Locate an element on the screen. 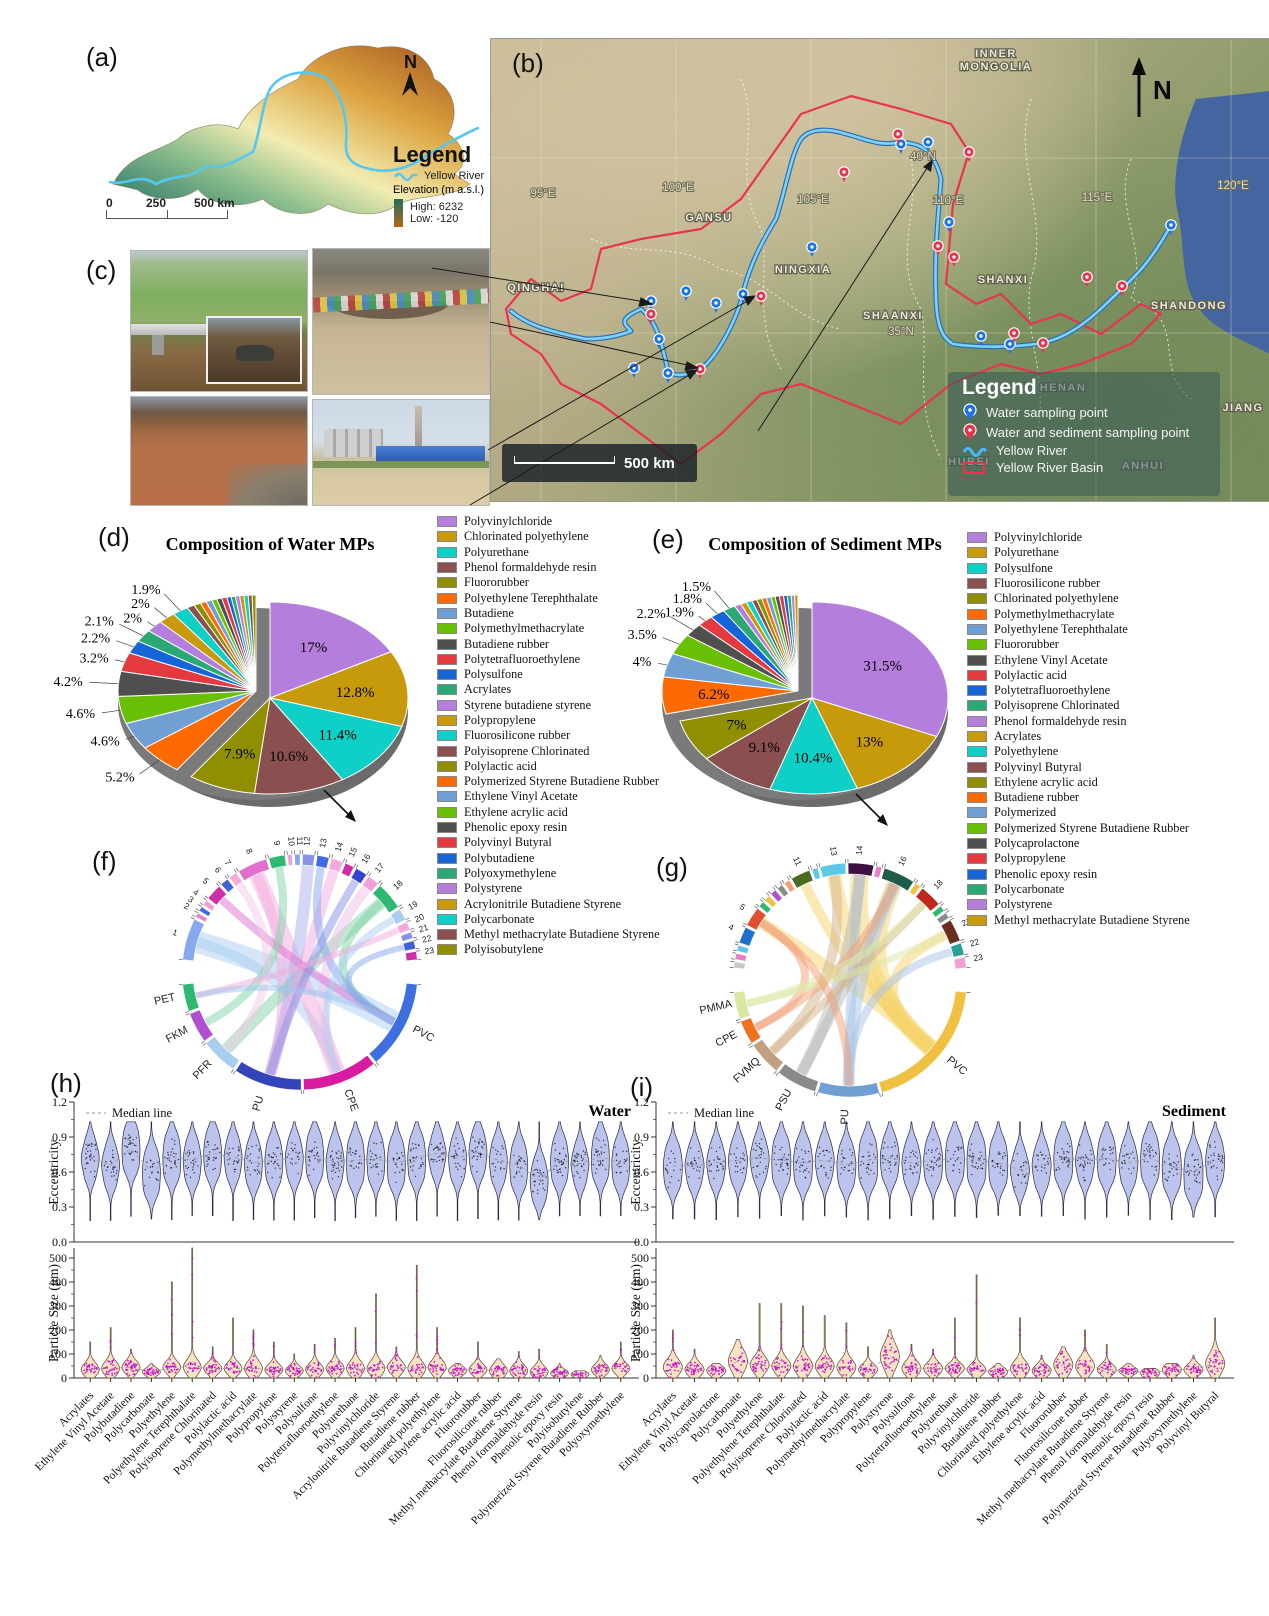  pie-slice-label: 2% is located at coordinates (132, 618).